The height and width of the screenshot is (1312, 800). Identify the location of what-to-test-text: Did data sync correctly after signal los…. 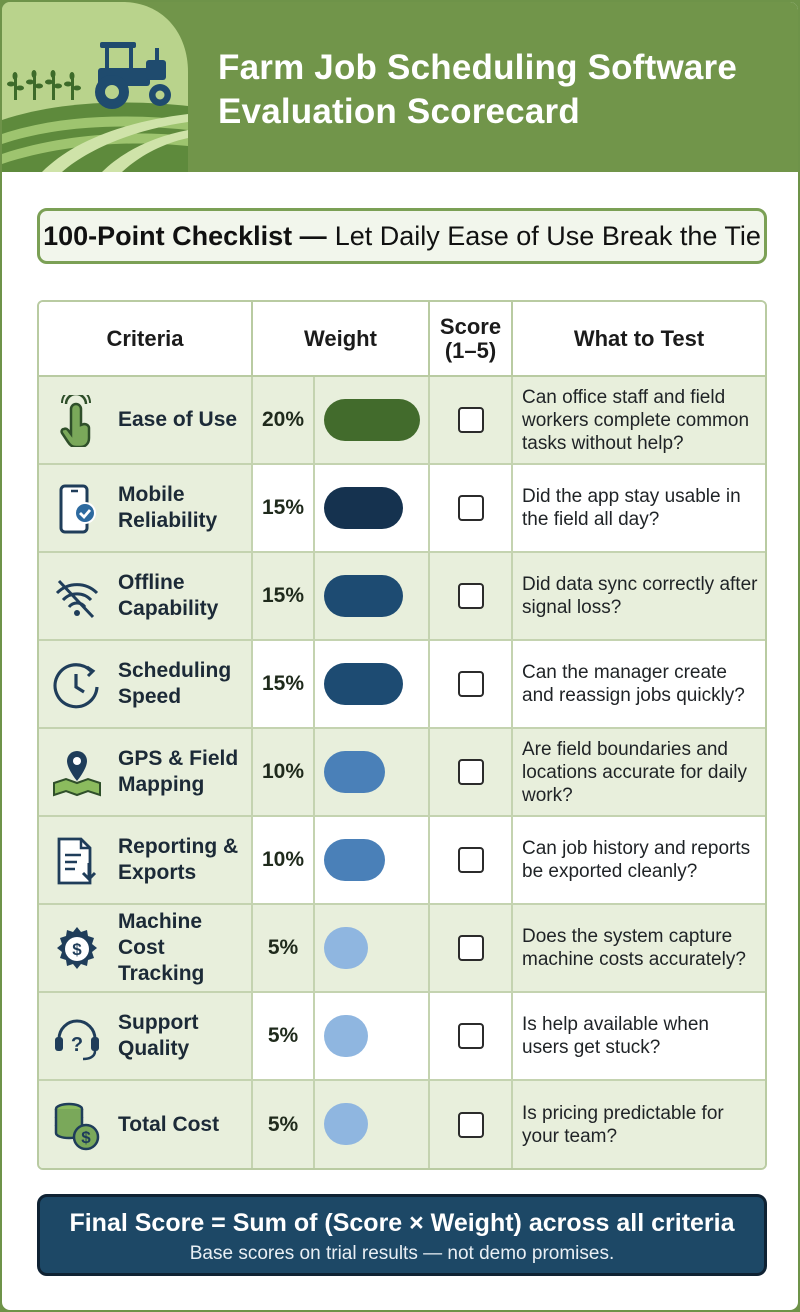
(639, 596).